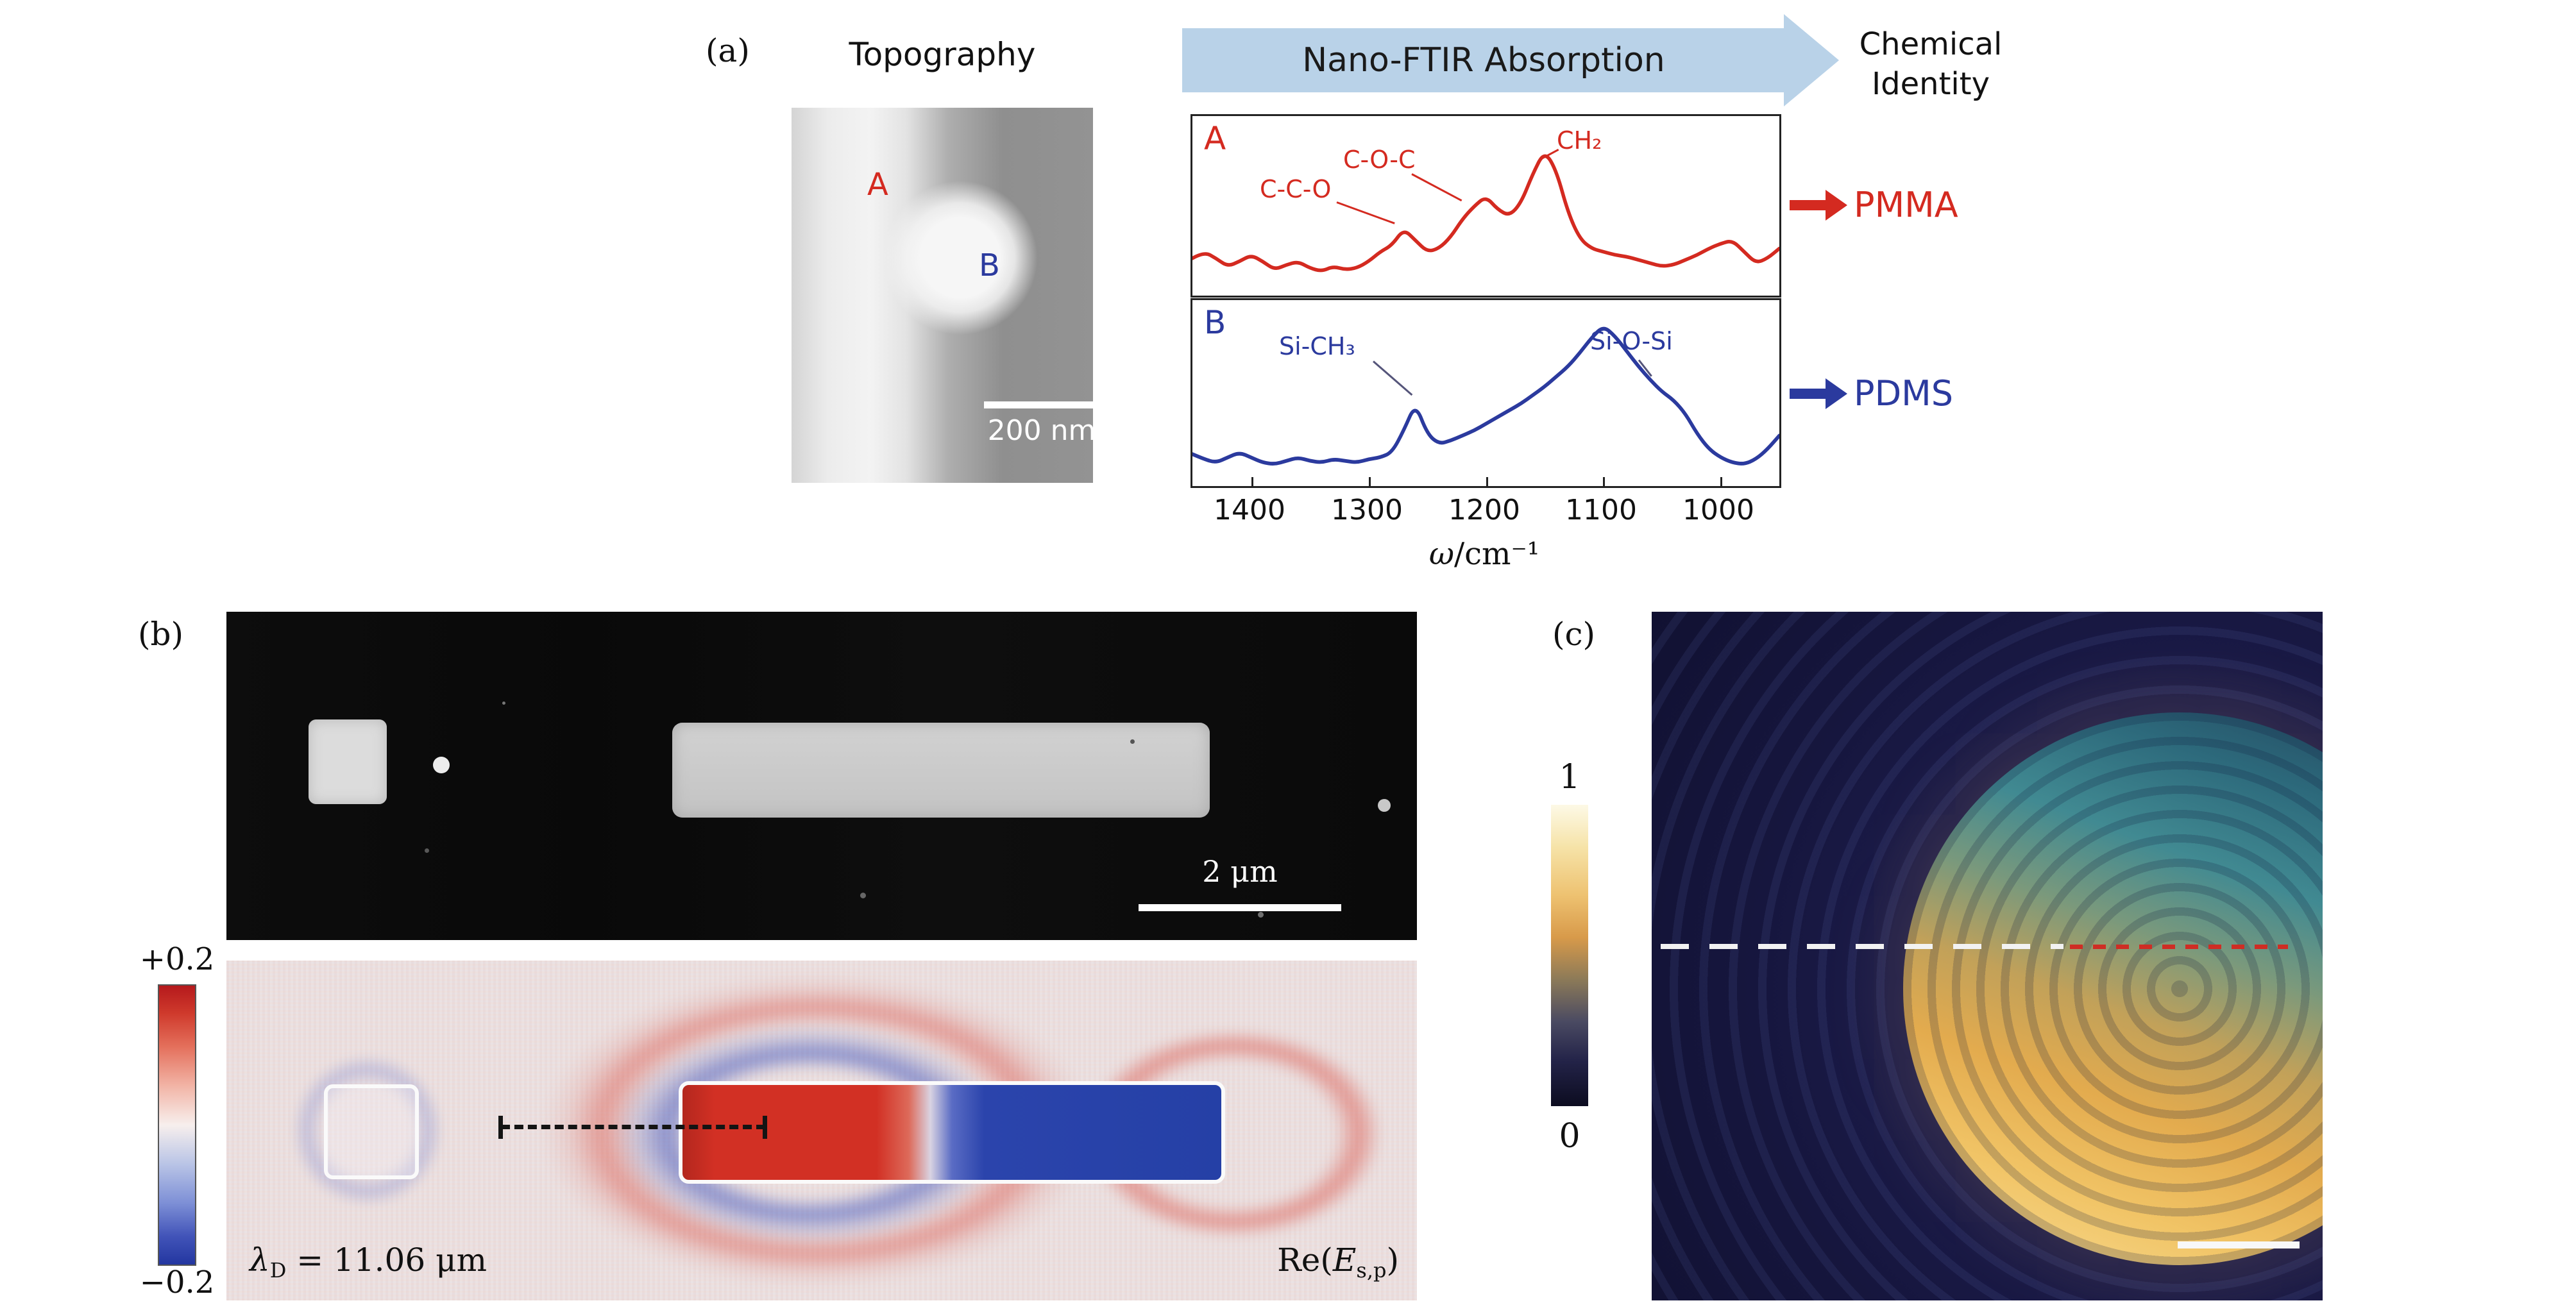  Describe the element at coordinates (1569, 777) in the screenshot. I see `colorbar-max-label: 1` at that location.